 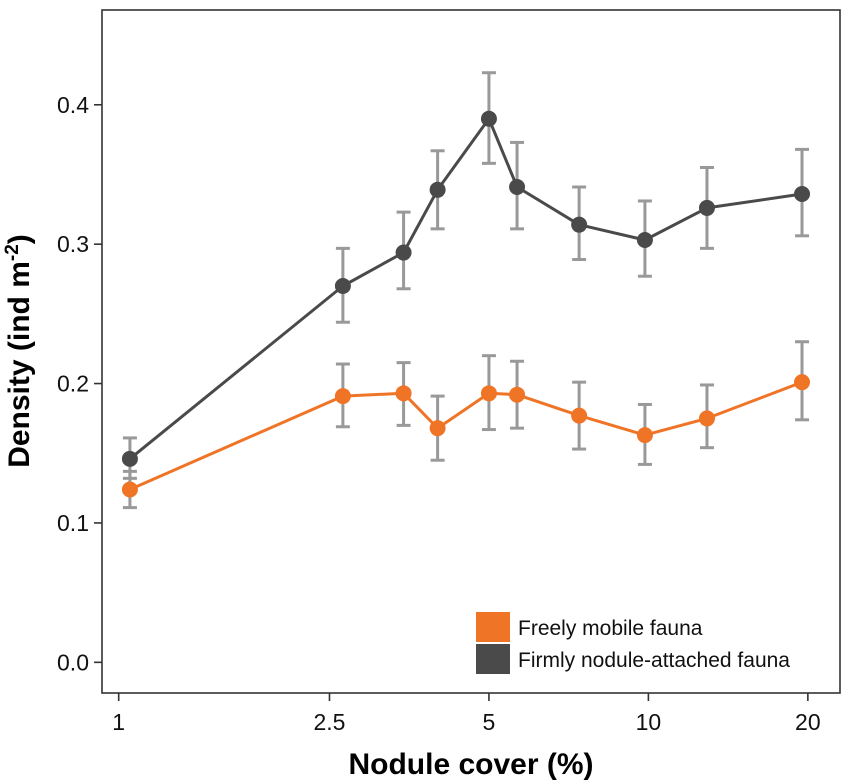 I want to click on series-line, so click(x=466, y=435).